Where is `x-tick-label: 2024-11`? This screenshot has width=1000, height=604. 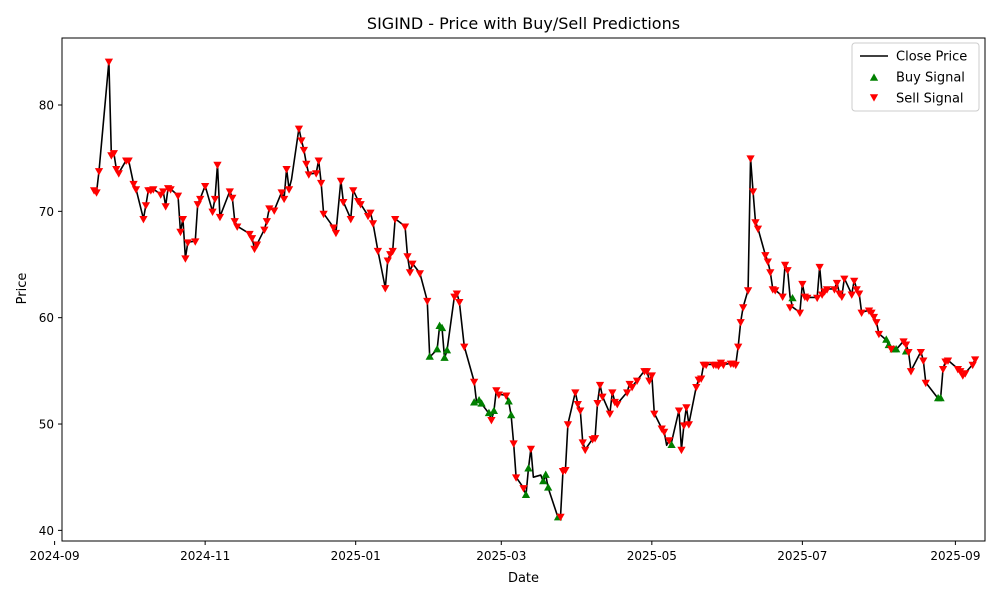 x-tick-label: 2024-11 is located at coordinates (205, 556).